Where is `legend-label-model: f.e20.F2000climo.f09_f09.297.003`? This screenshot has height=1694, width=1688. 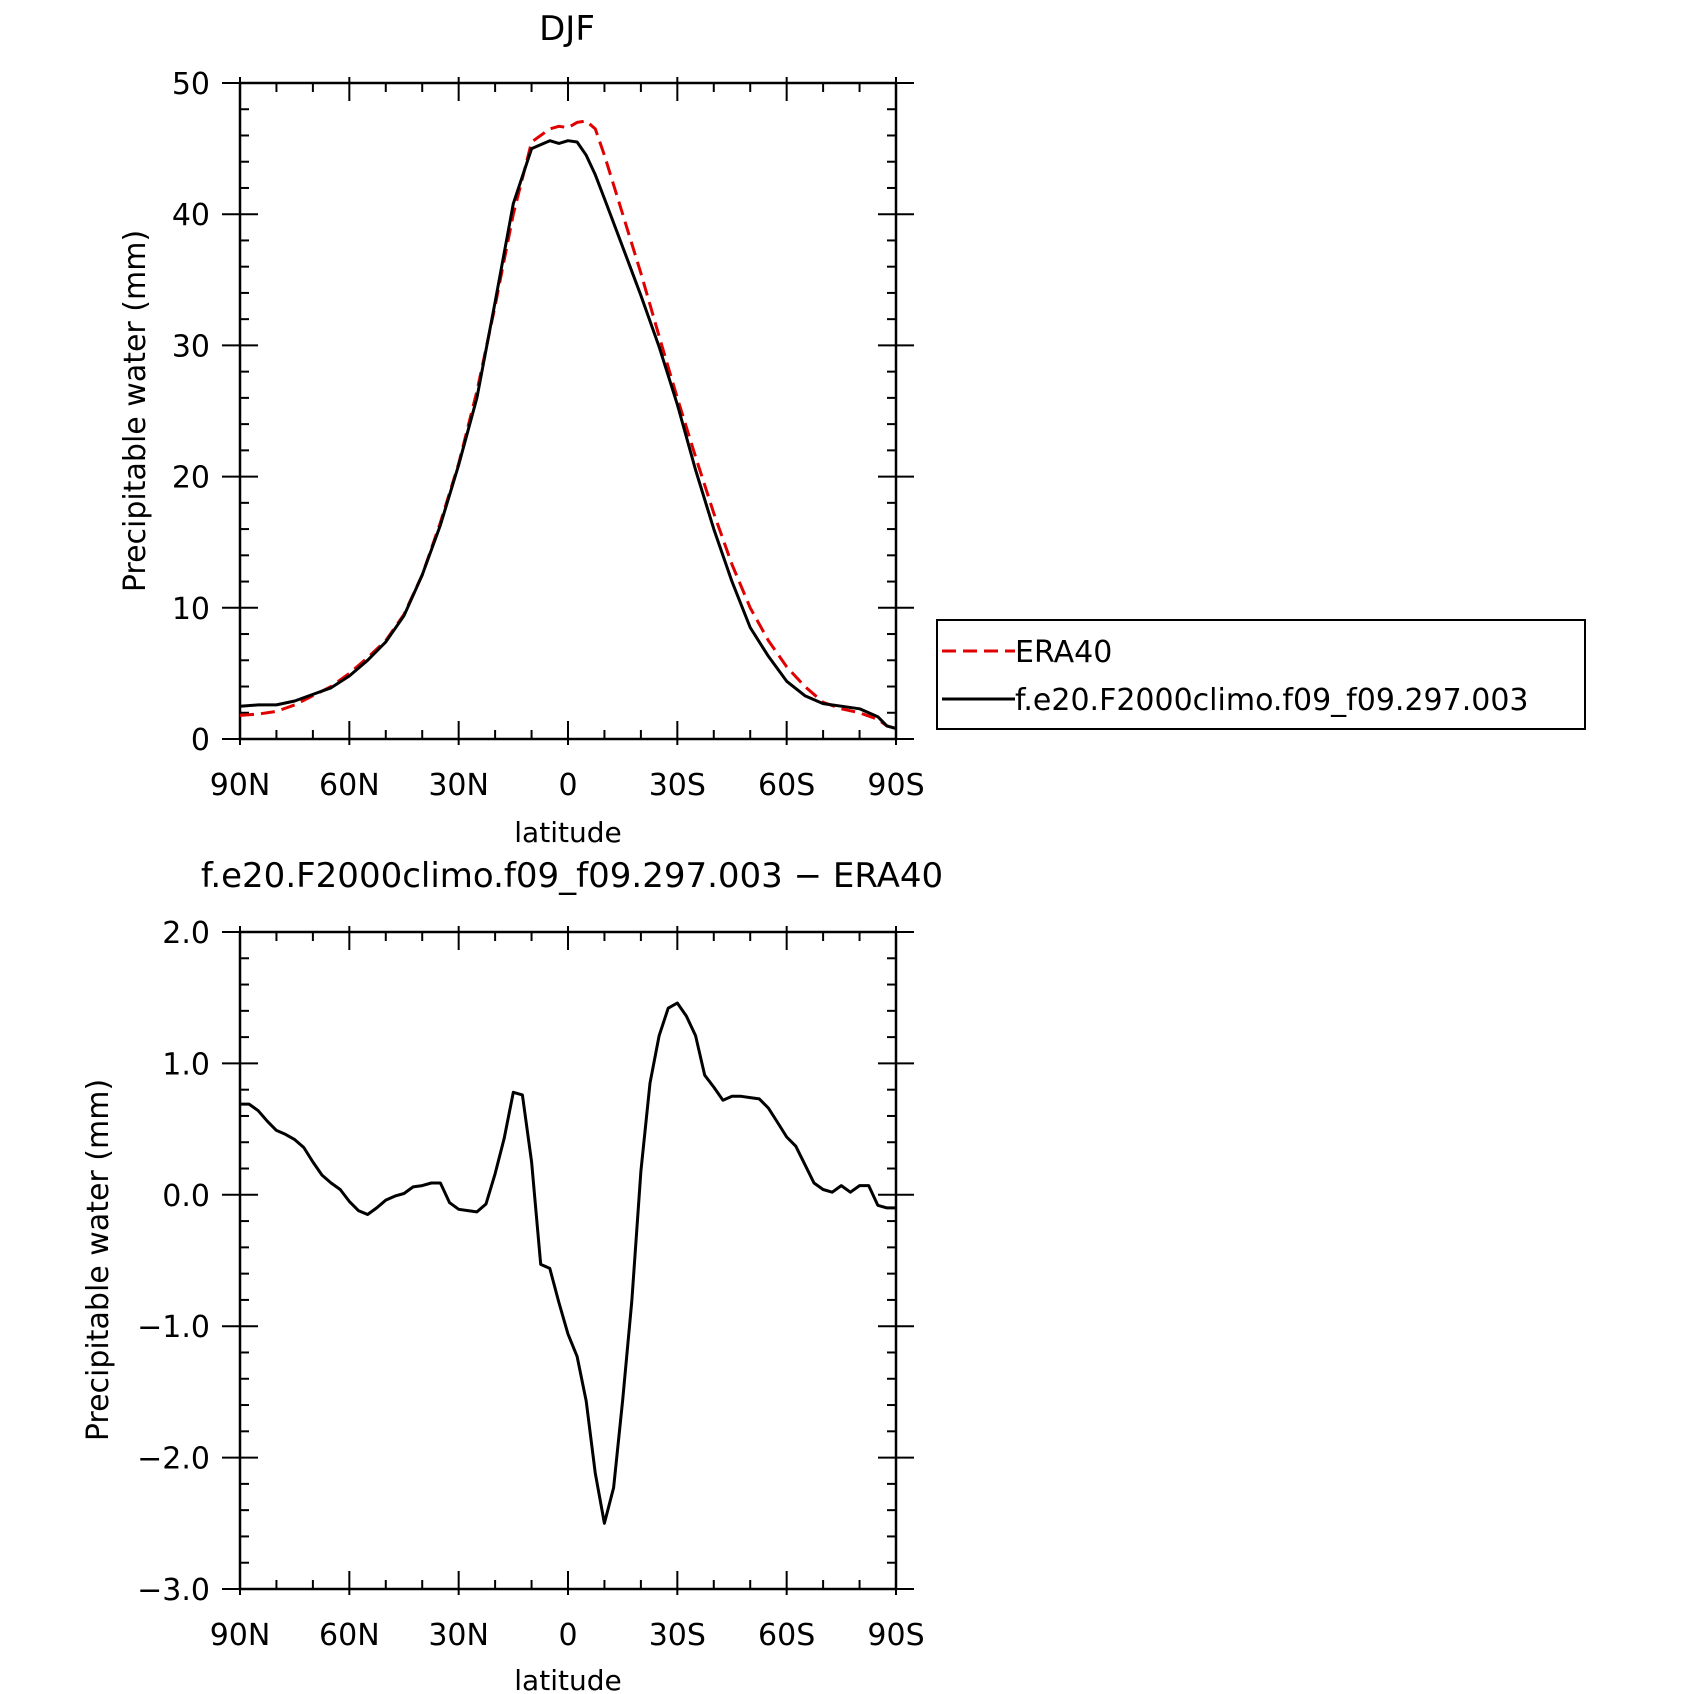
legend-label-model: f.e20.F2000climo.f09_f09.297.003 is located at coordinates (1272, 700).